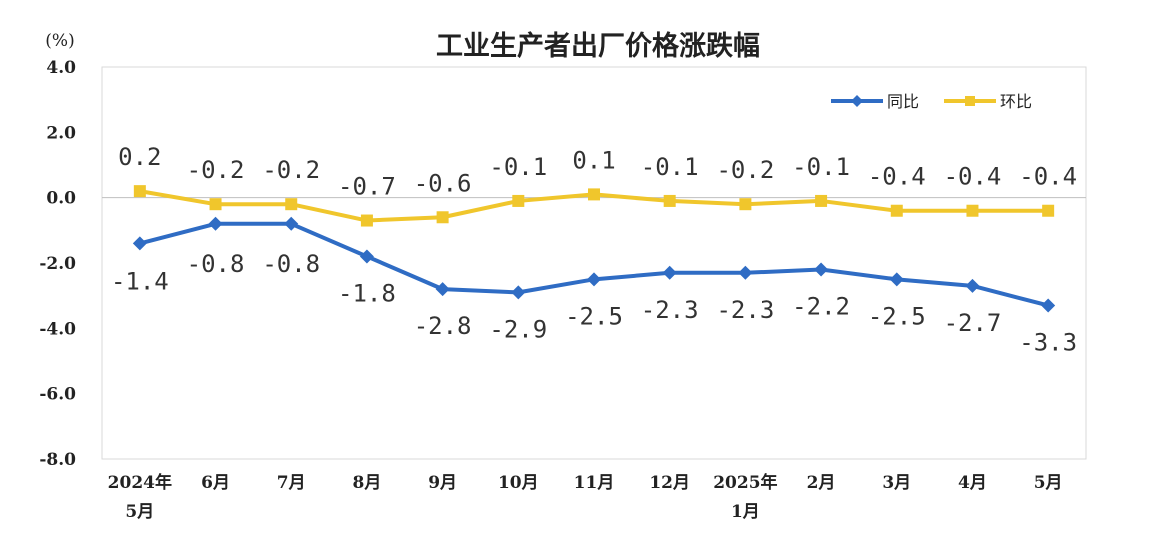  Describe the element at coordinates (896, 483) in the screenshot. I see `x-tick-label: 3月` at that location.